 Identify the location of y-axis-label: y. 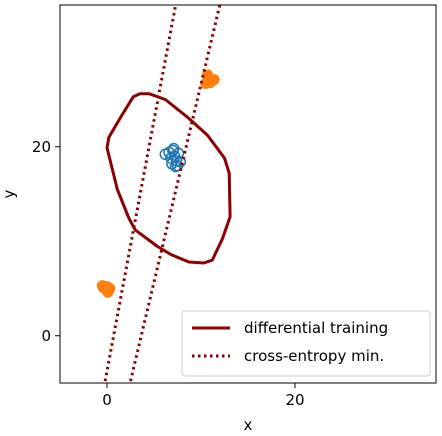
(9, 193).